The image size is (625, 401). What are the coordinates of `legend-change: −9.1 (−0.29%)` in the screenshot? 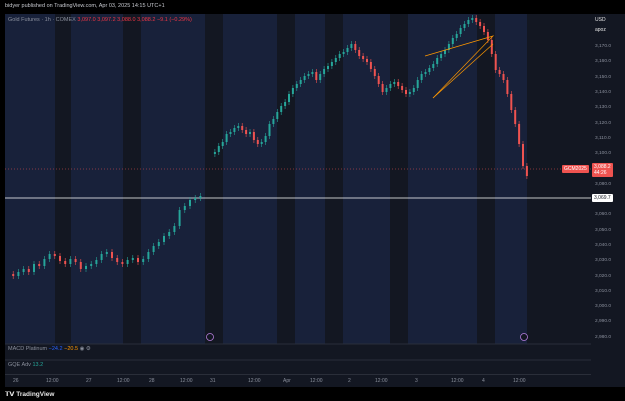 It's located at (174, 20).